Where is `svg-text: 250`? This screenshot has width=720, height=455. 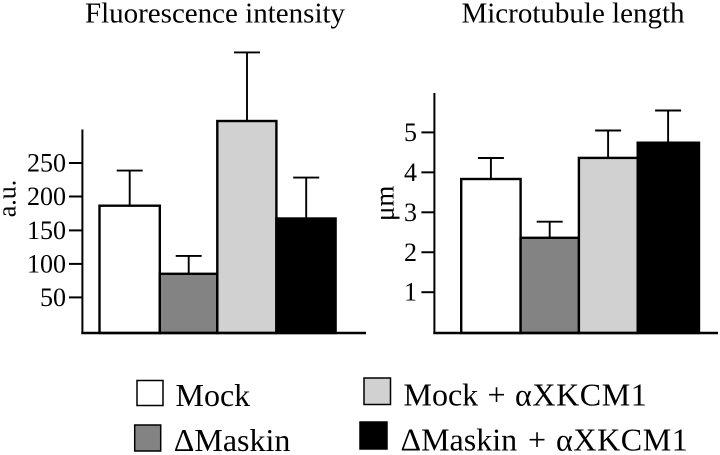 svg-text: 250 is located at coordinates (46, 163).